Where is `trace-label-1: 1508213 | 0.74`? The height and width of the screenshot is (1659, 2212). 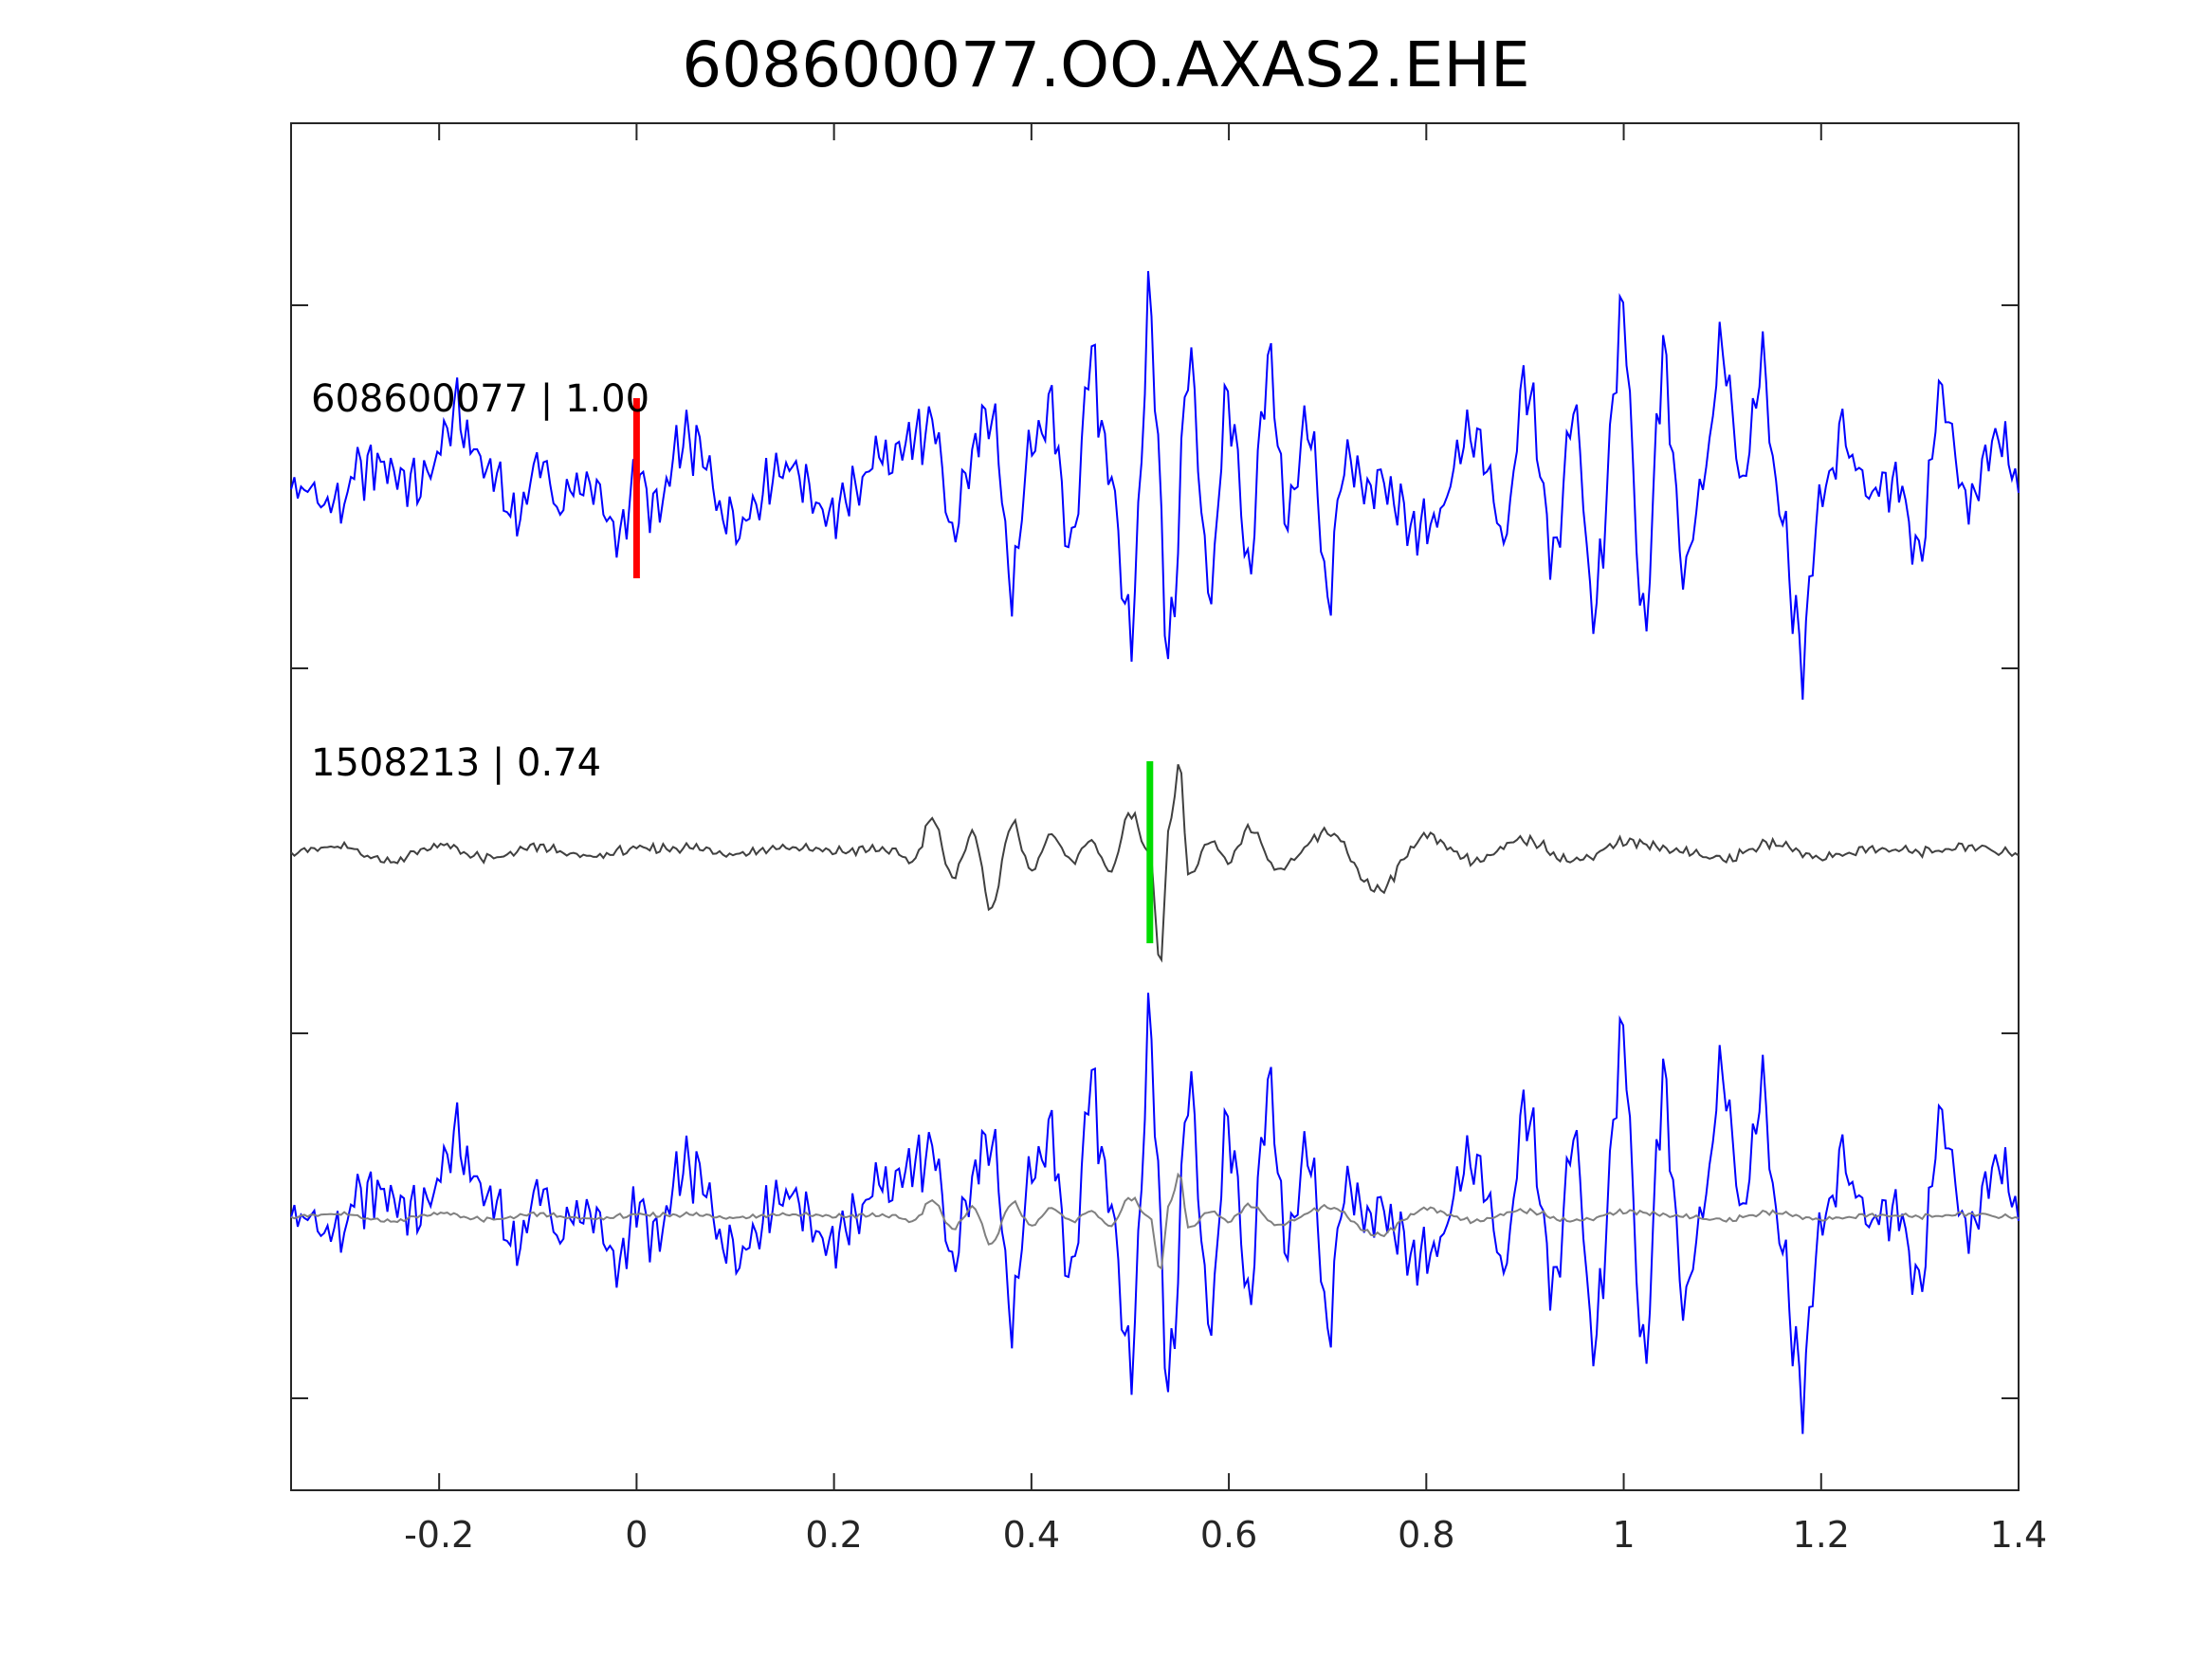
trace-label-1: 1508213 | 0.74 is located at coordinates (456, 763).